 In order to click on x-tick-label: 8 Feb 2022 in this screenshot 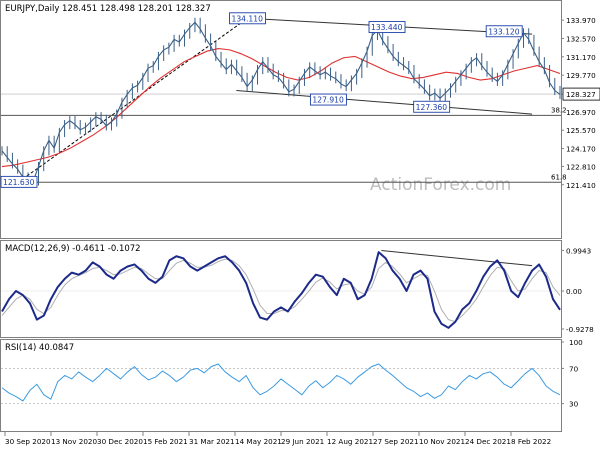, I will do `click(531, 441)`.